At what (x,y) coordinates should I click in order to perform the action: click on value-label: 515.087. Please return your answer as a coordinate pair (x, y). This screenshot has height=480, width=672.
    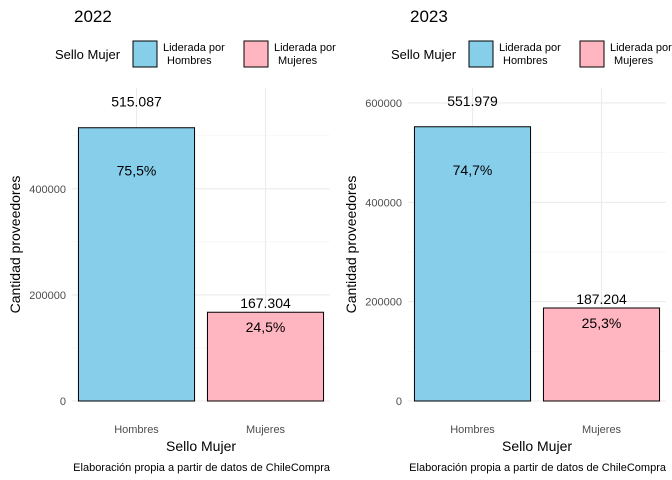
    Looking at the image, I should click on (136, 102).